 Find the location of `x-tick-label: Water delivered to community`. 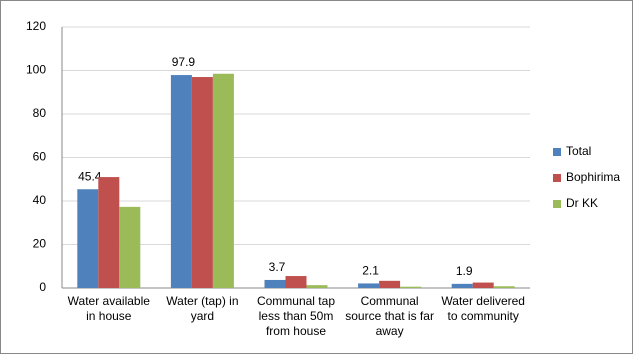

x-tick-label: Water delivered to community is located at coordinates (483, 308).